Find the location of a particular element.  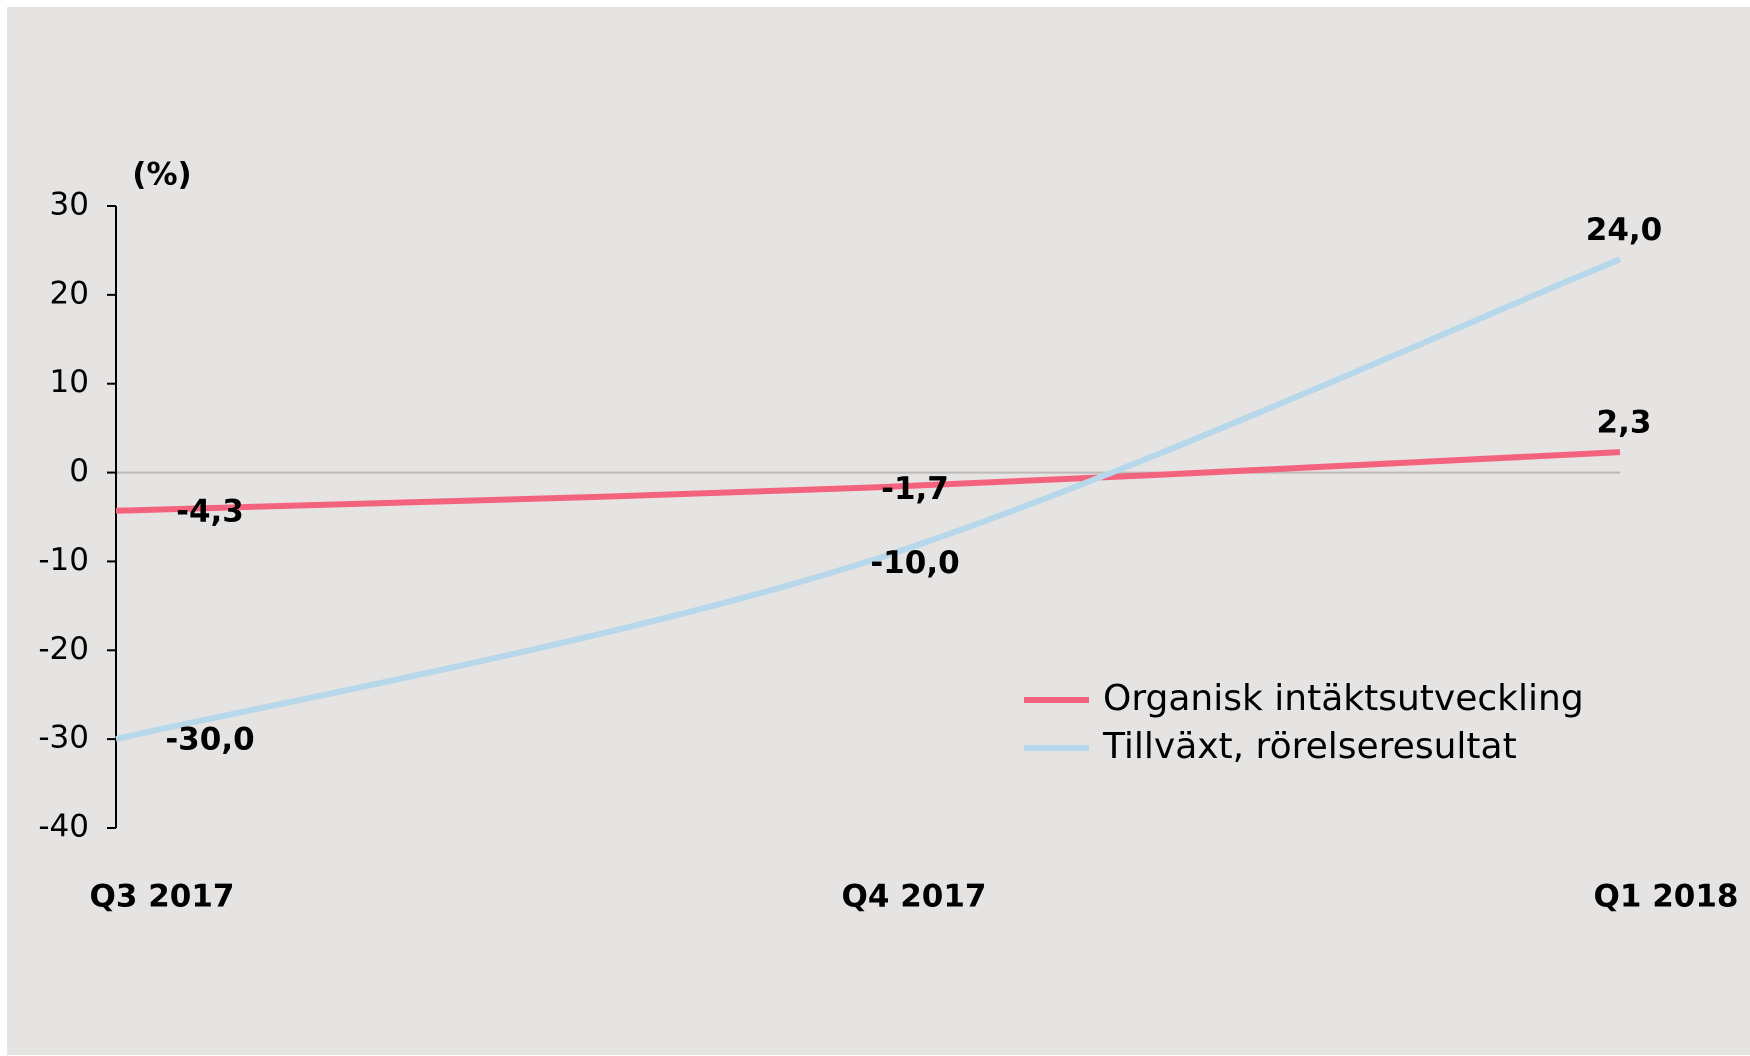

data-label: 24,0 is located at coordinates (1624, 230).